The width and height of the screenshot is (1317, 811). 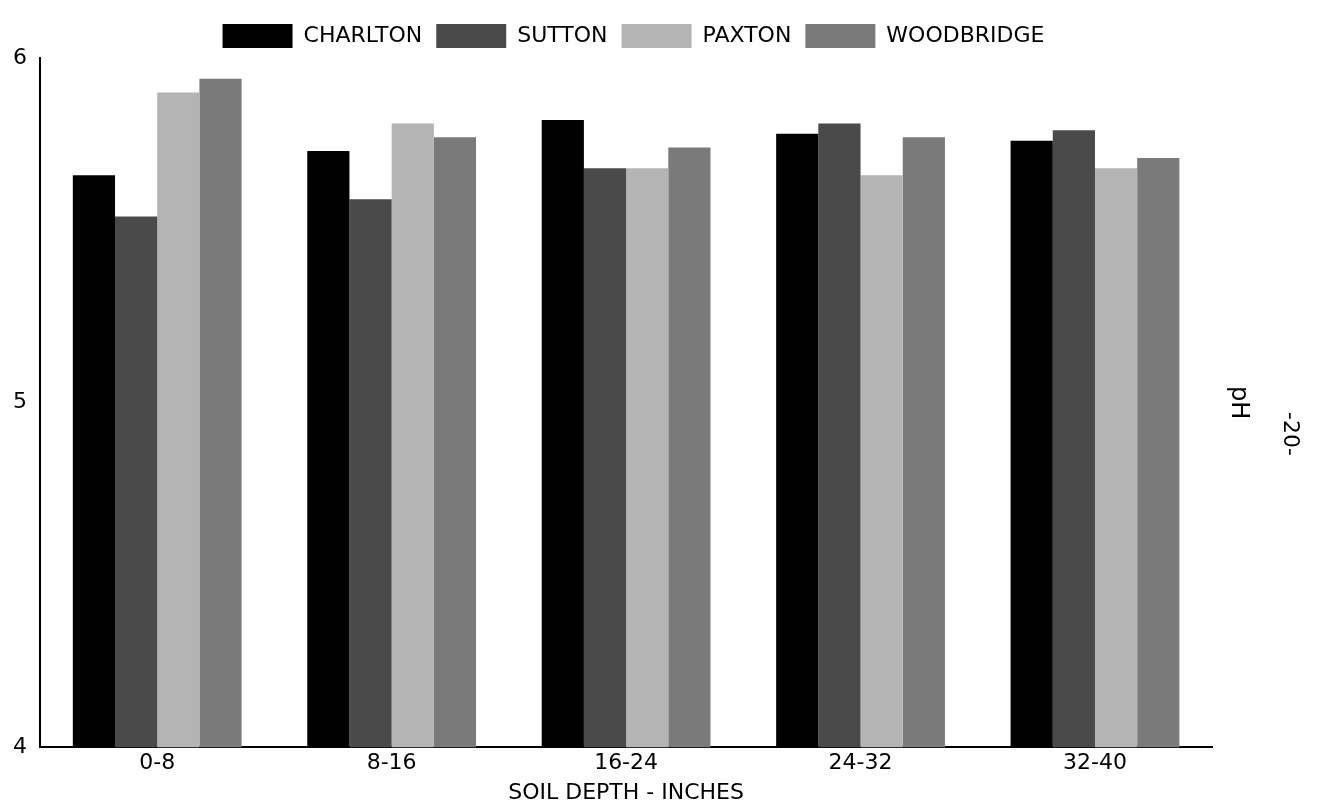 What do you see at coordinates (1095, 762) in the screenshot?
I see `x-tick-label: 32-40` at bounding box center [1095, 762].